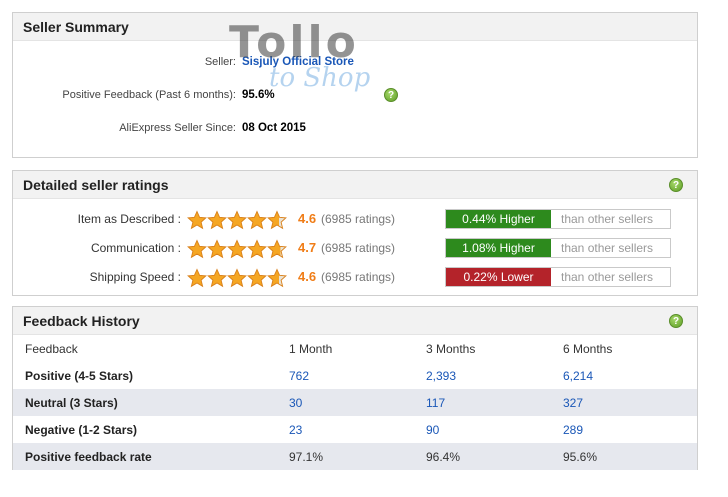 This screenshot has height=497, width=728. Describe the element at coordinates (578, 375) in the screenshot. I see `count-link: 6,214` at that location.